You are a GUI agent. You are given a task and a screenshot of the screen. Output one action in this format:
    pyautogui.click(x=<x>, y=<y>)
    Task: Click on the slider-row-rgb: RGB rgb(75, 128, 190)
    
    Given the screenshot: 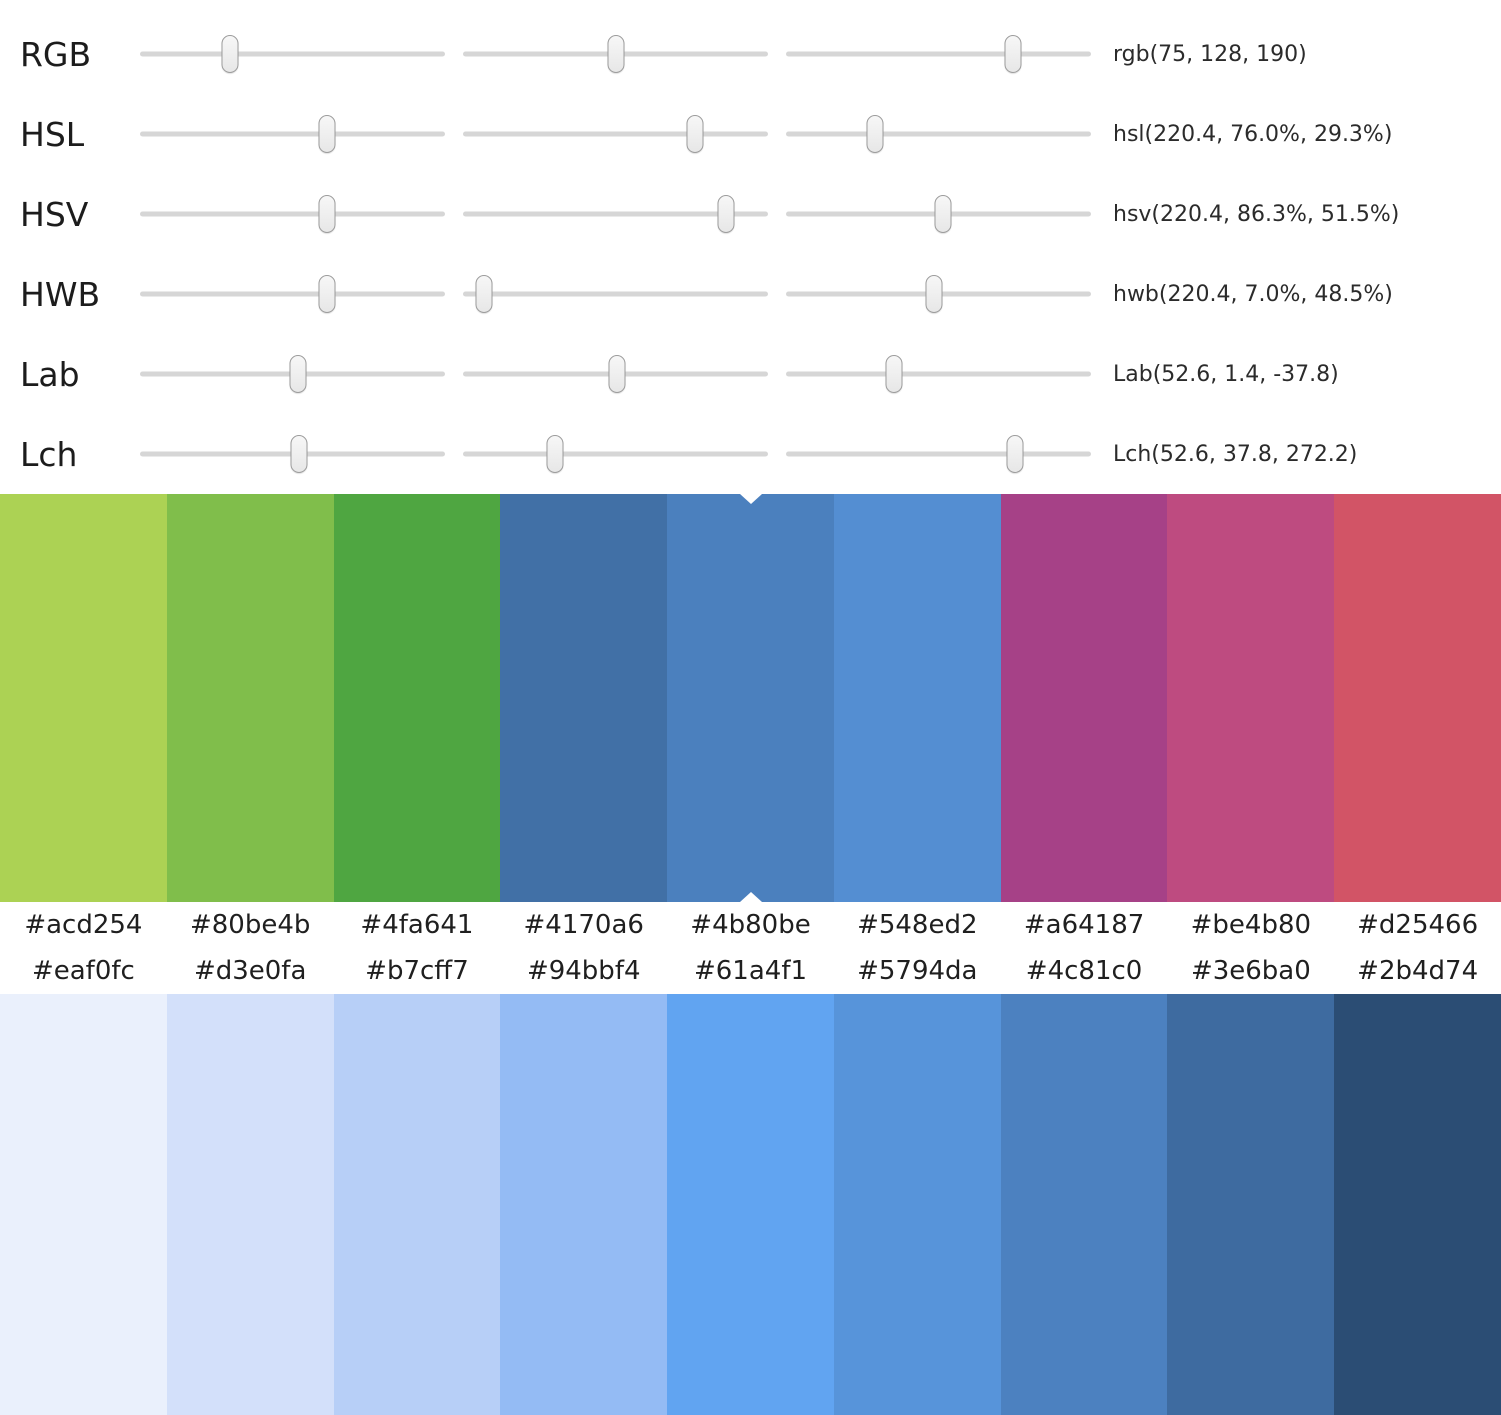 What is the action you would take?
    pyautogui.click(x=750, y=54)
    